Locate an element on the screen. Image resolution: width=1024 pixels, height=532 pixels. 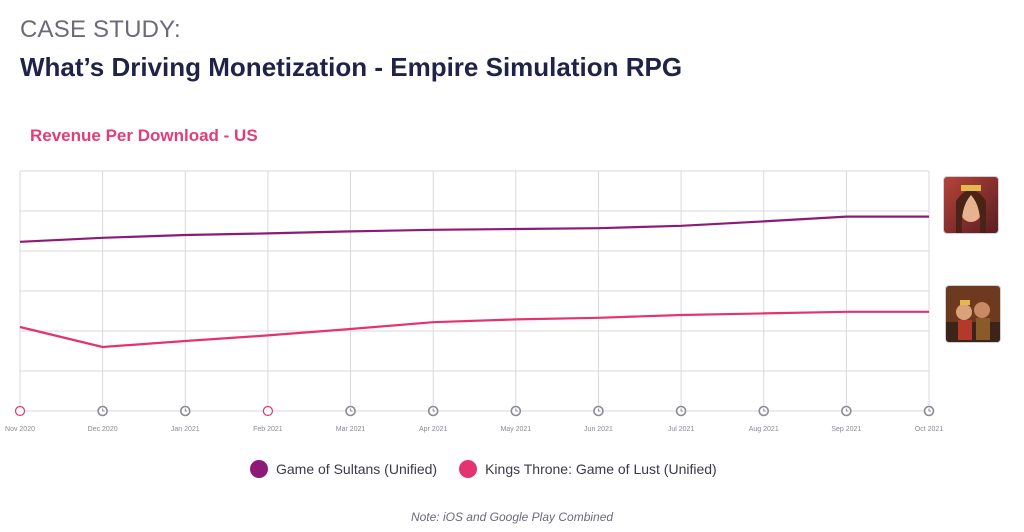
case-study-label: CASE STUDY: is located at coordinates (100, 29).